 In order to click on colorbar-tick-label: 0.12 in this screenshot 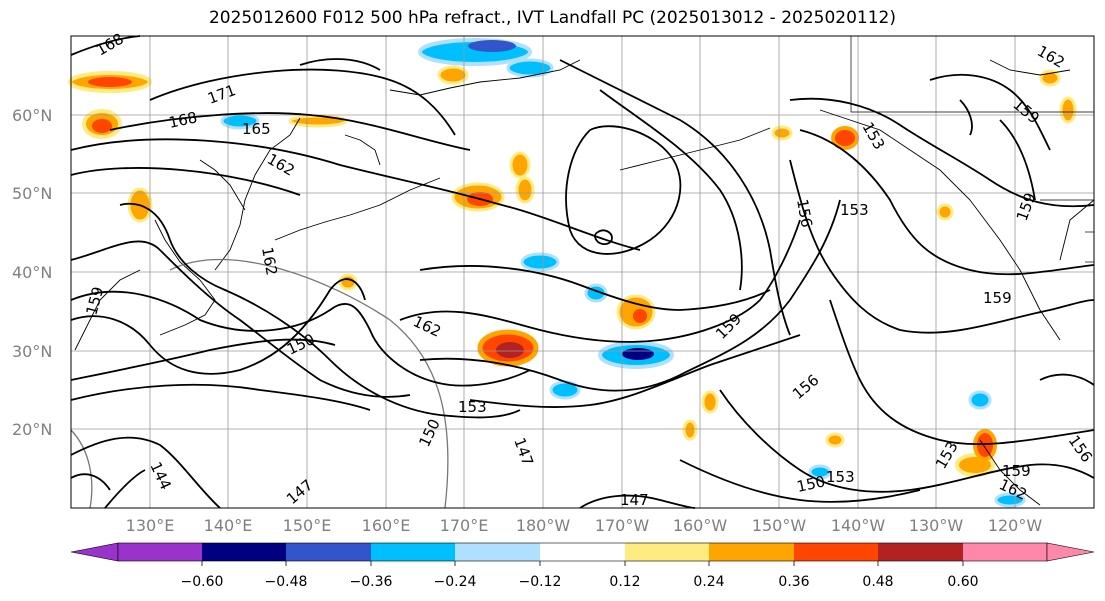, I will do `click(624, 582)`.